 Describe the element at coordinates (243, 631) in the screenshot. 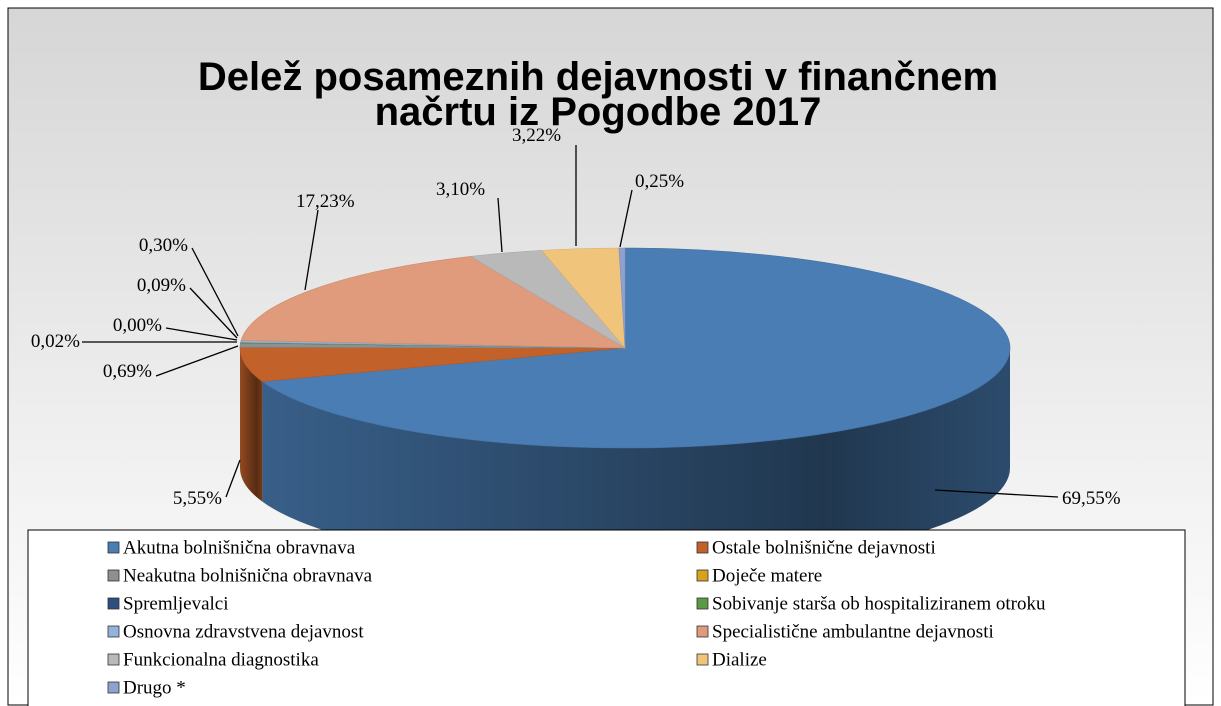

I see `legend-label: Osnovna zdravstvena dejavnost` at that location.